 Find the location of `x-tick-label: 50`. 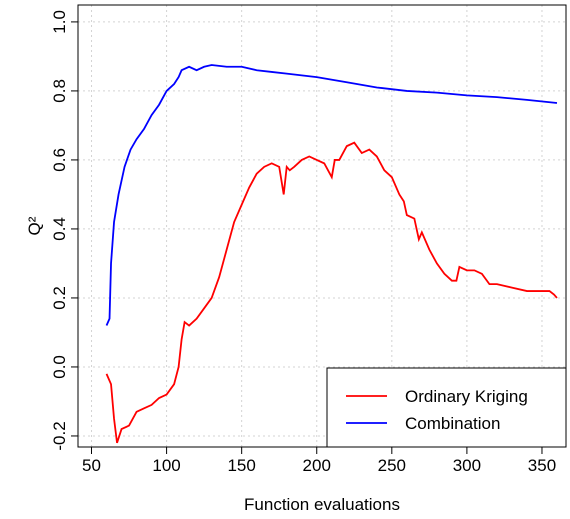

x-tick-label: 50 is located at coordinates (91, 465).